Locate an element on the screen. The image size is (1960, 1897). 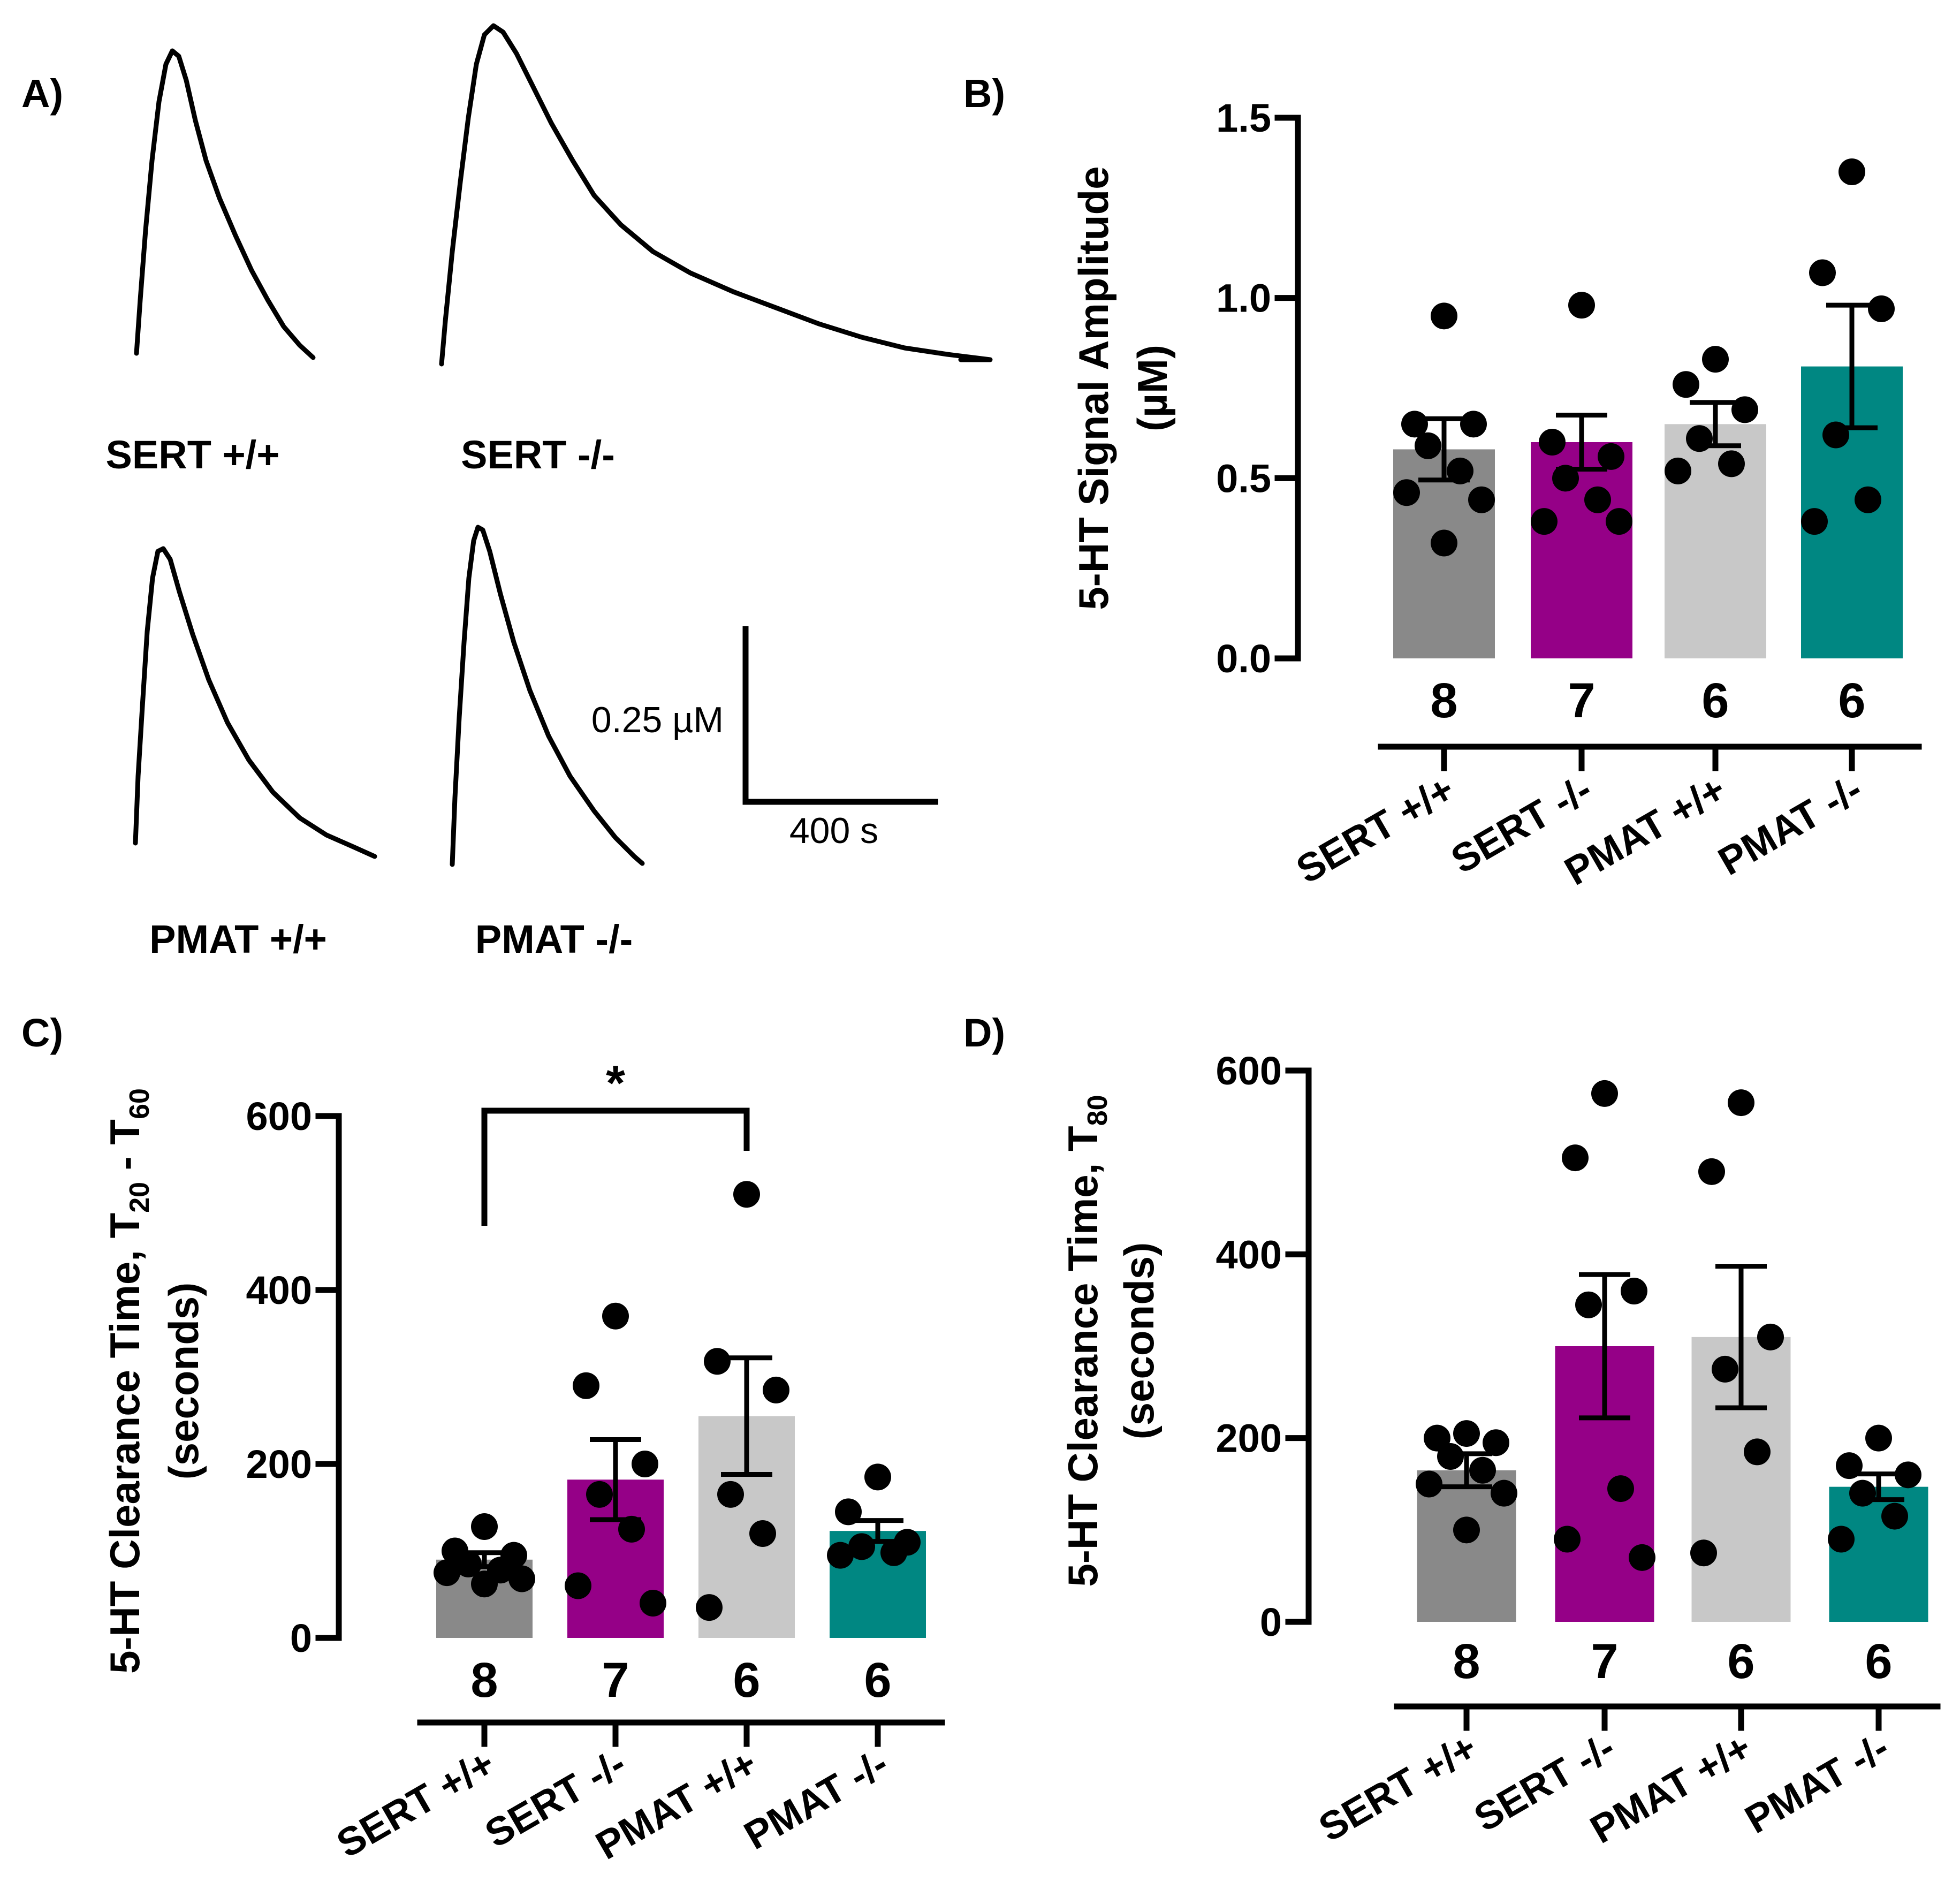
significance-bracket is located at coordinates (615, 1166).